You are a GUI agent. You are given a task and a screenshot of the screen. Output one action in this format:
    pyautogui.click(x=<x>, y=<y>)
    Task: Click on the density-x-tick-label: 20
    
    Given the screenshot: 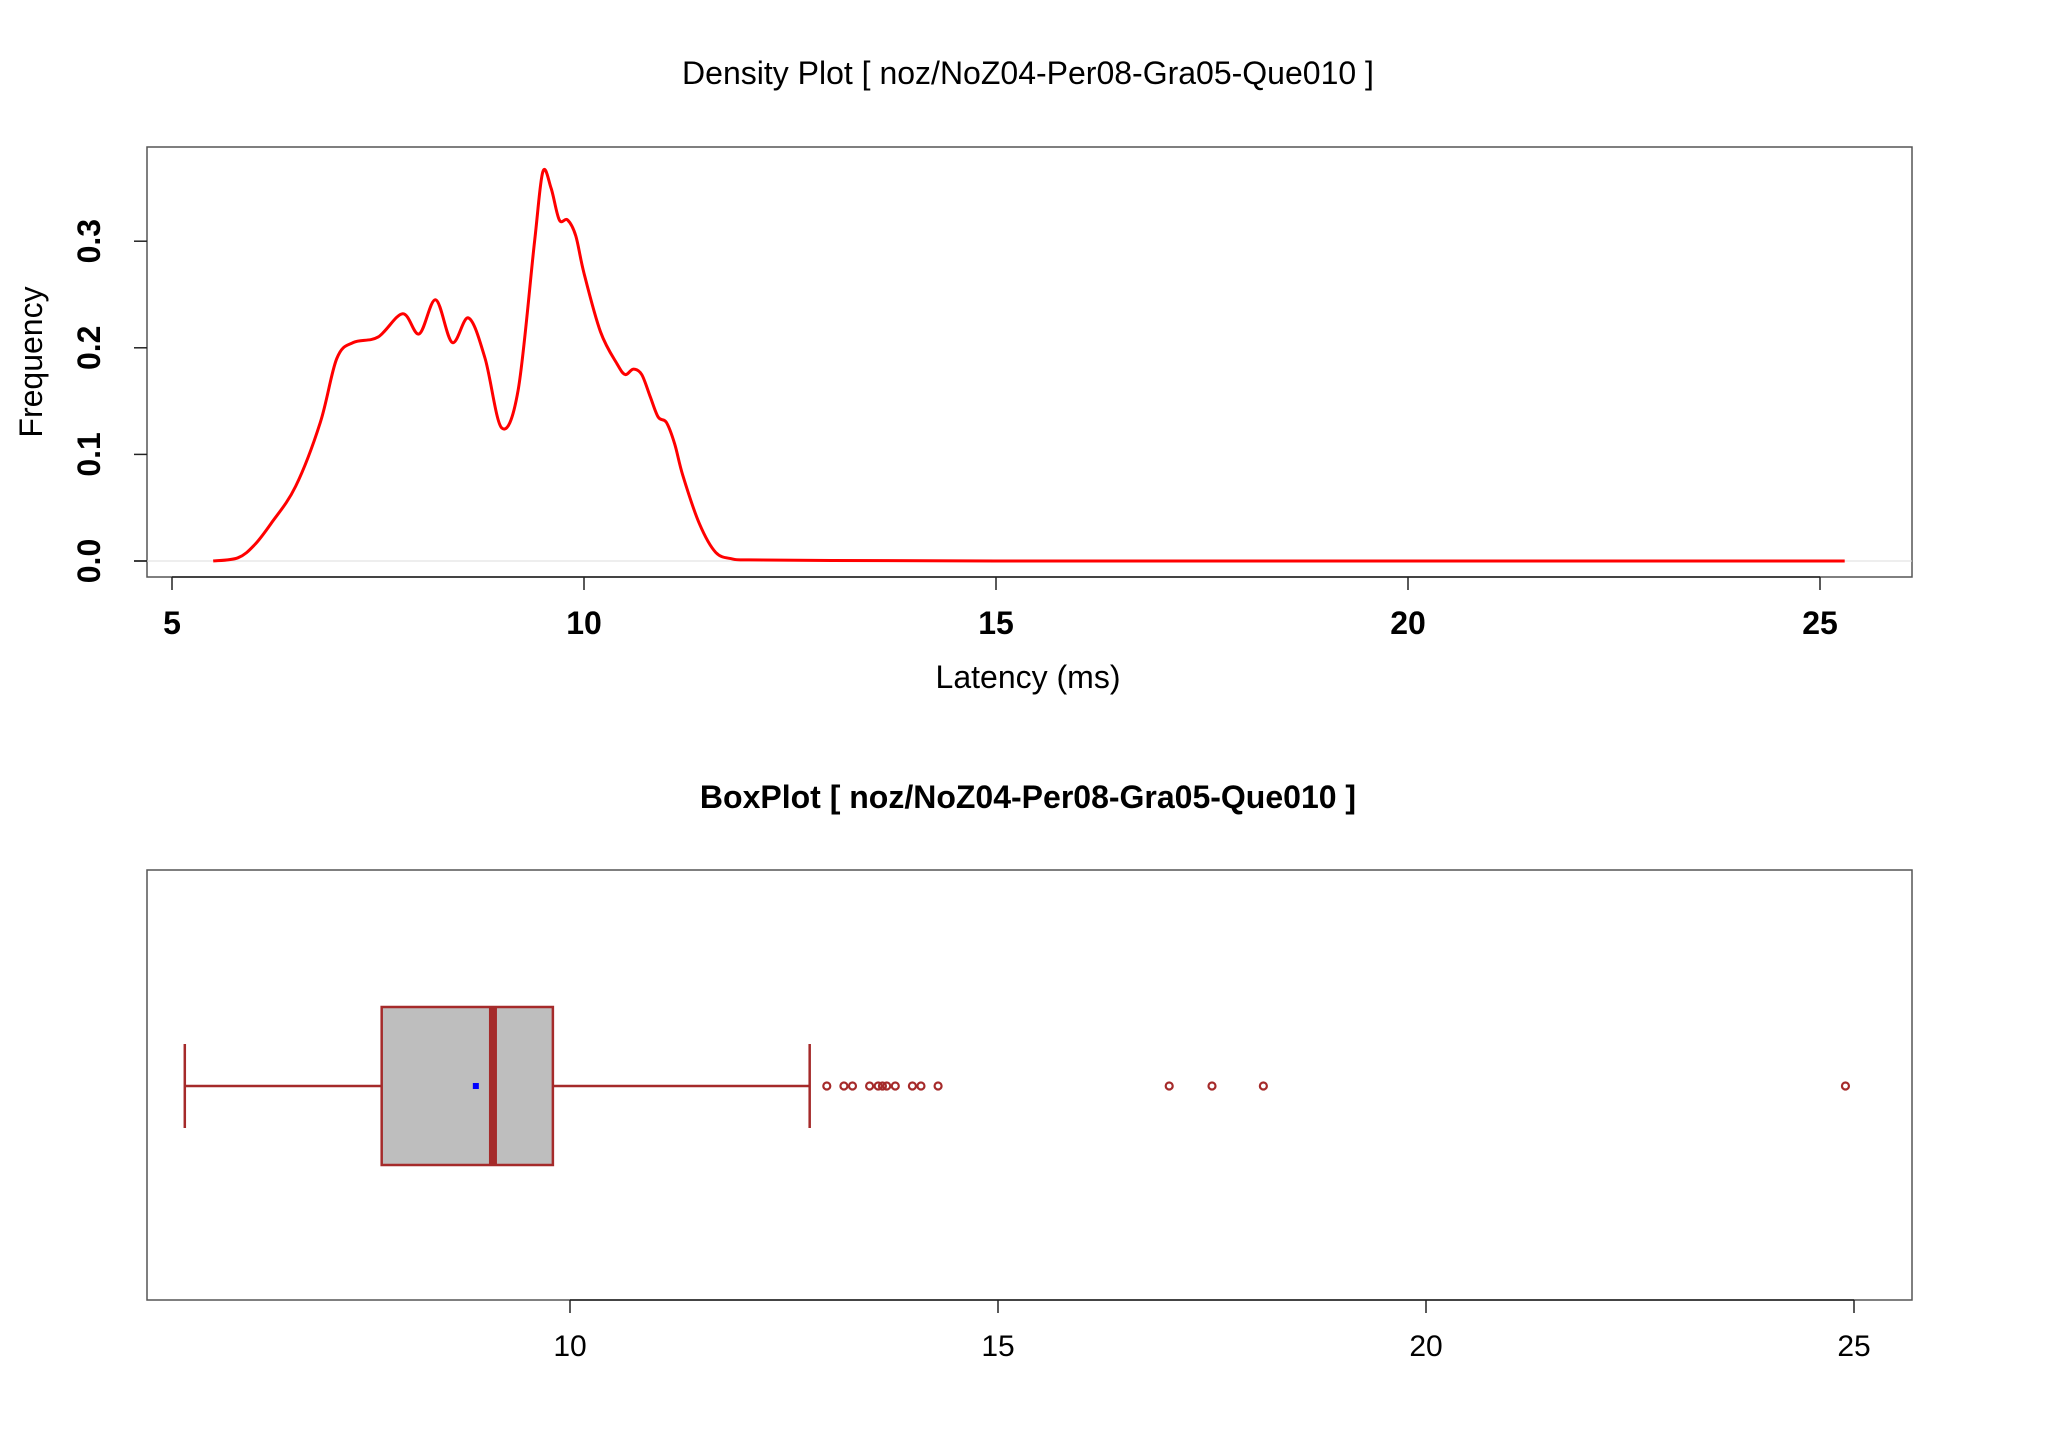 What is the action you would take?
    pyautogui.click(x=1408, y=623)
    